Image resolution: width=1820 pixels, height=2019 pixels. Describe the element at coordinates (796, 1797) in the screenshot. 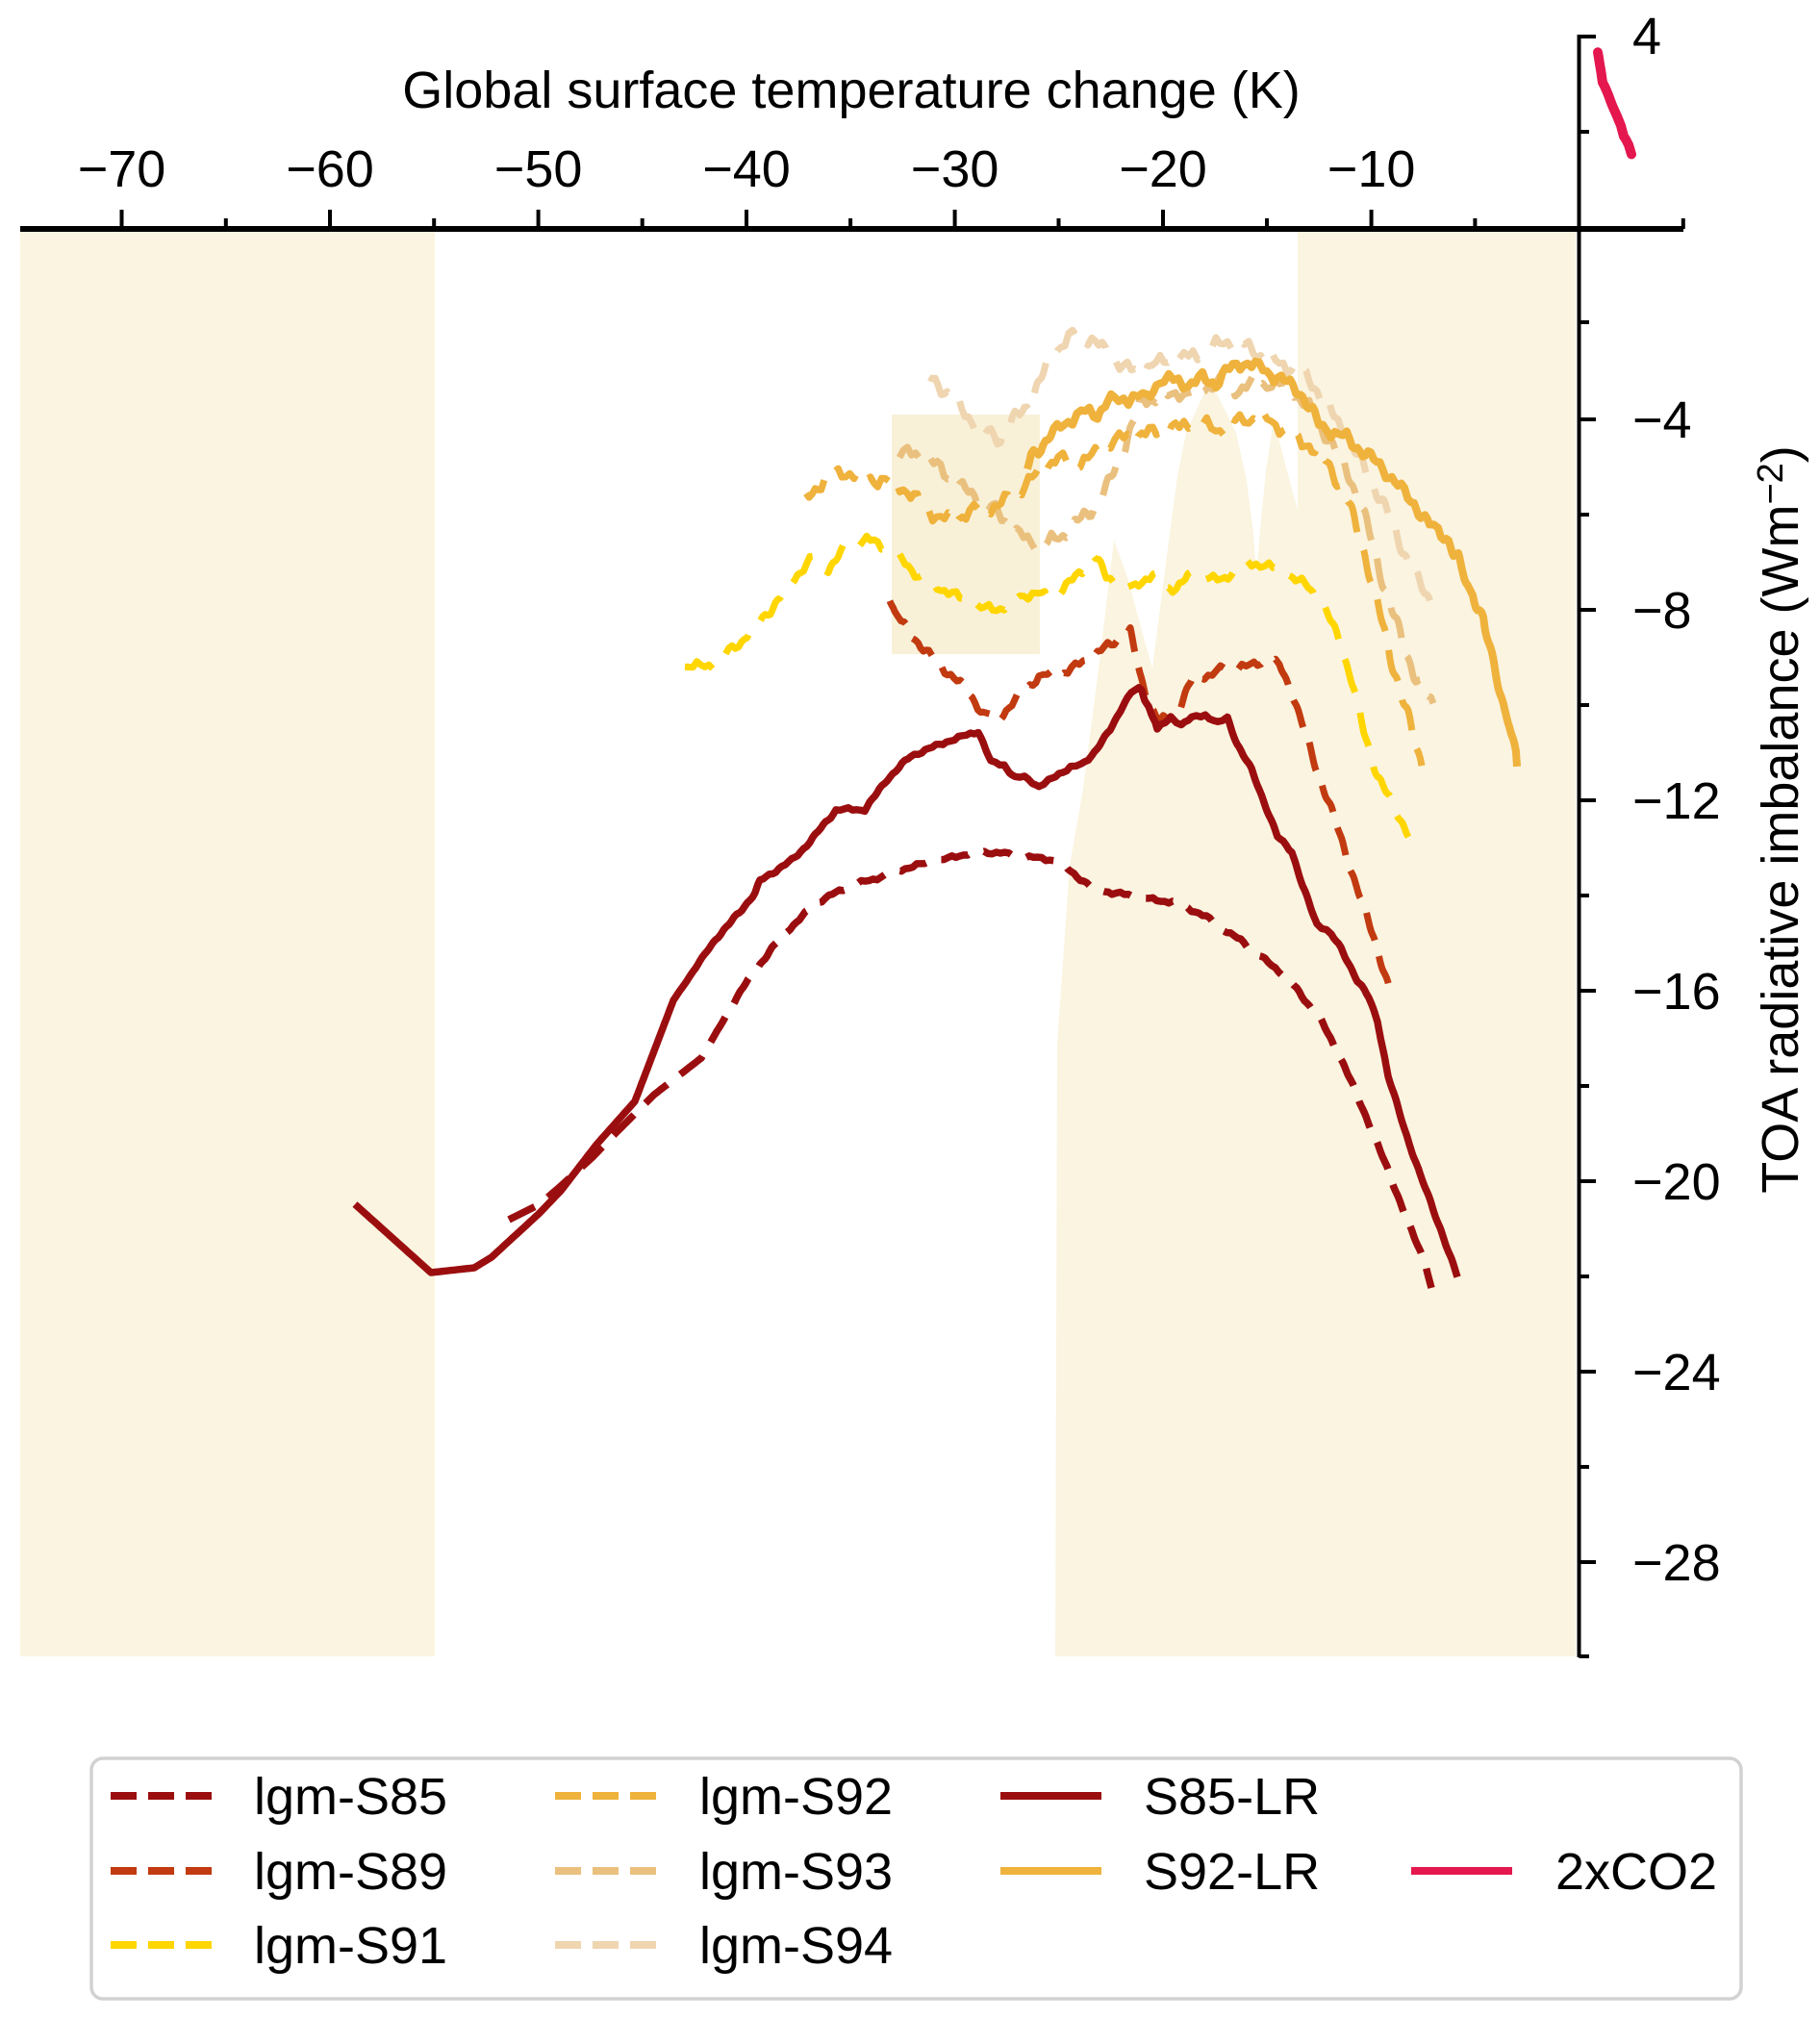

I see `svg-text: lgm-S92` at that location.